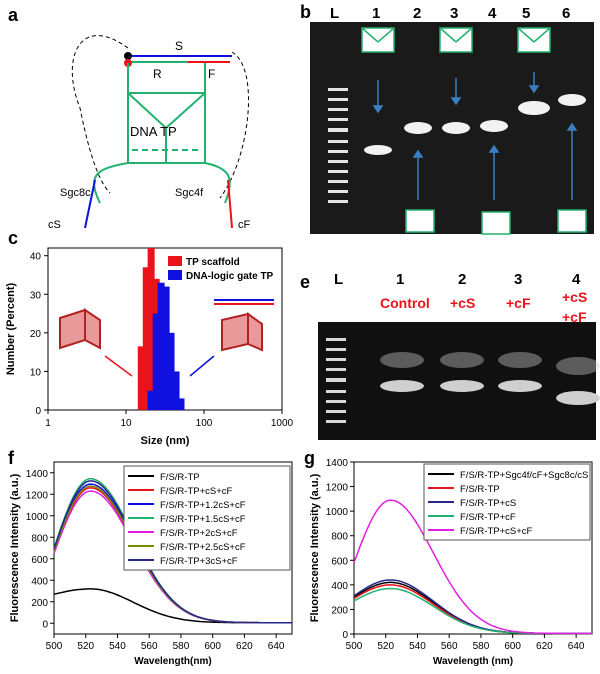  Describe the element at coordinates (199, 533) in the screenshot. I see `legend-label: F/S/R-TP+2cS+cF` at that location.